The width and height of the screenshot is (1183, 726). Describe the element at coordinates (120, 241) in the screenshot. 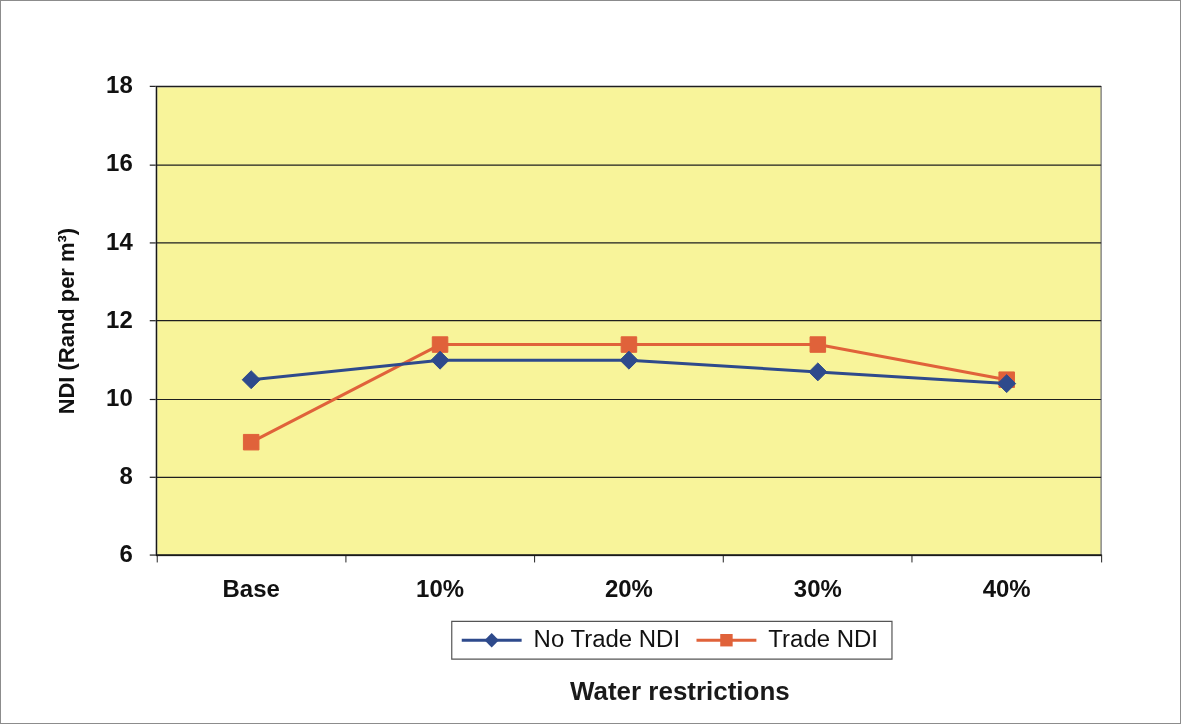

I see `y-tick-label: 14` at that location.